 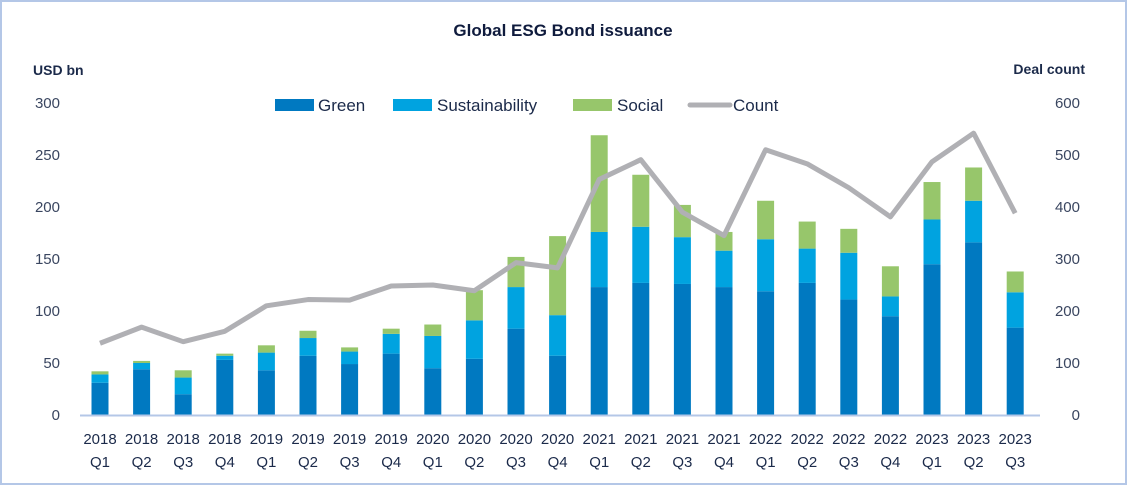 What do you see at coordinates (974, 221) in the screenshot?
I see `bar-sustainability-2023-q2` at bounding box center [974, 221].